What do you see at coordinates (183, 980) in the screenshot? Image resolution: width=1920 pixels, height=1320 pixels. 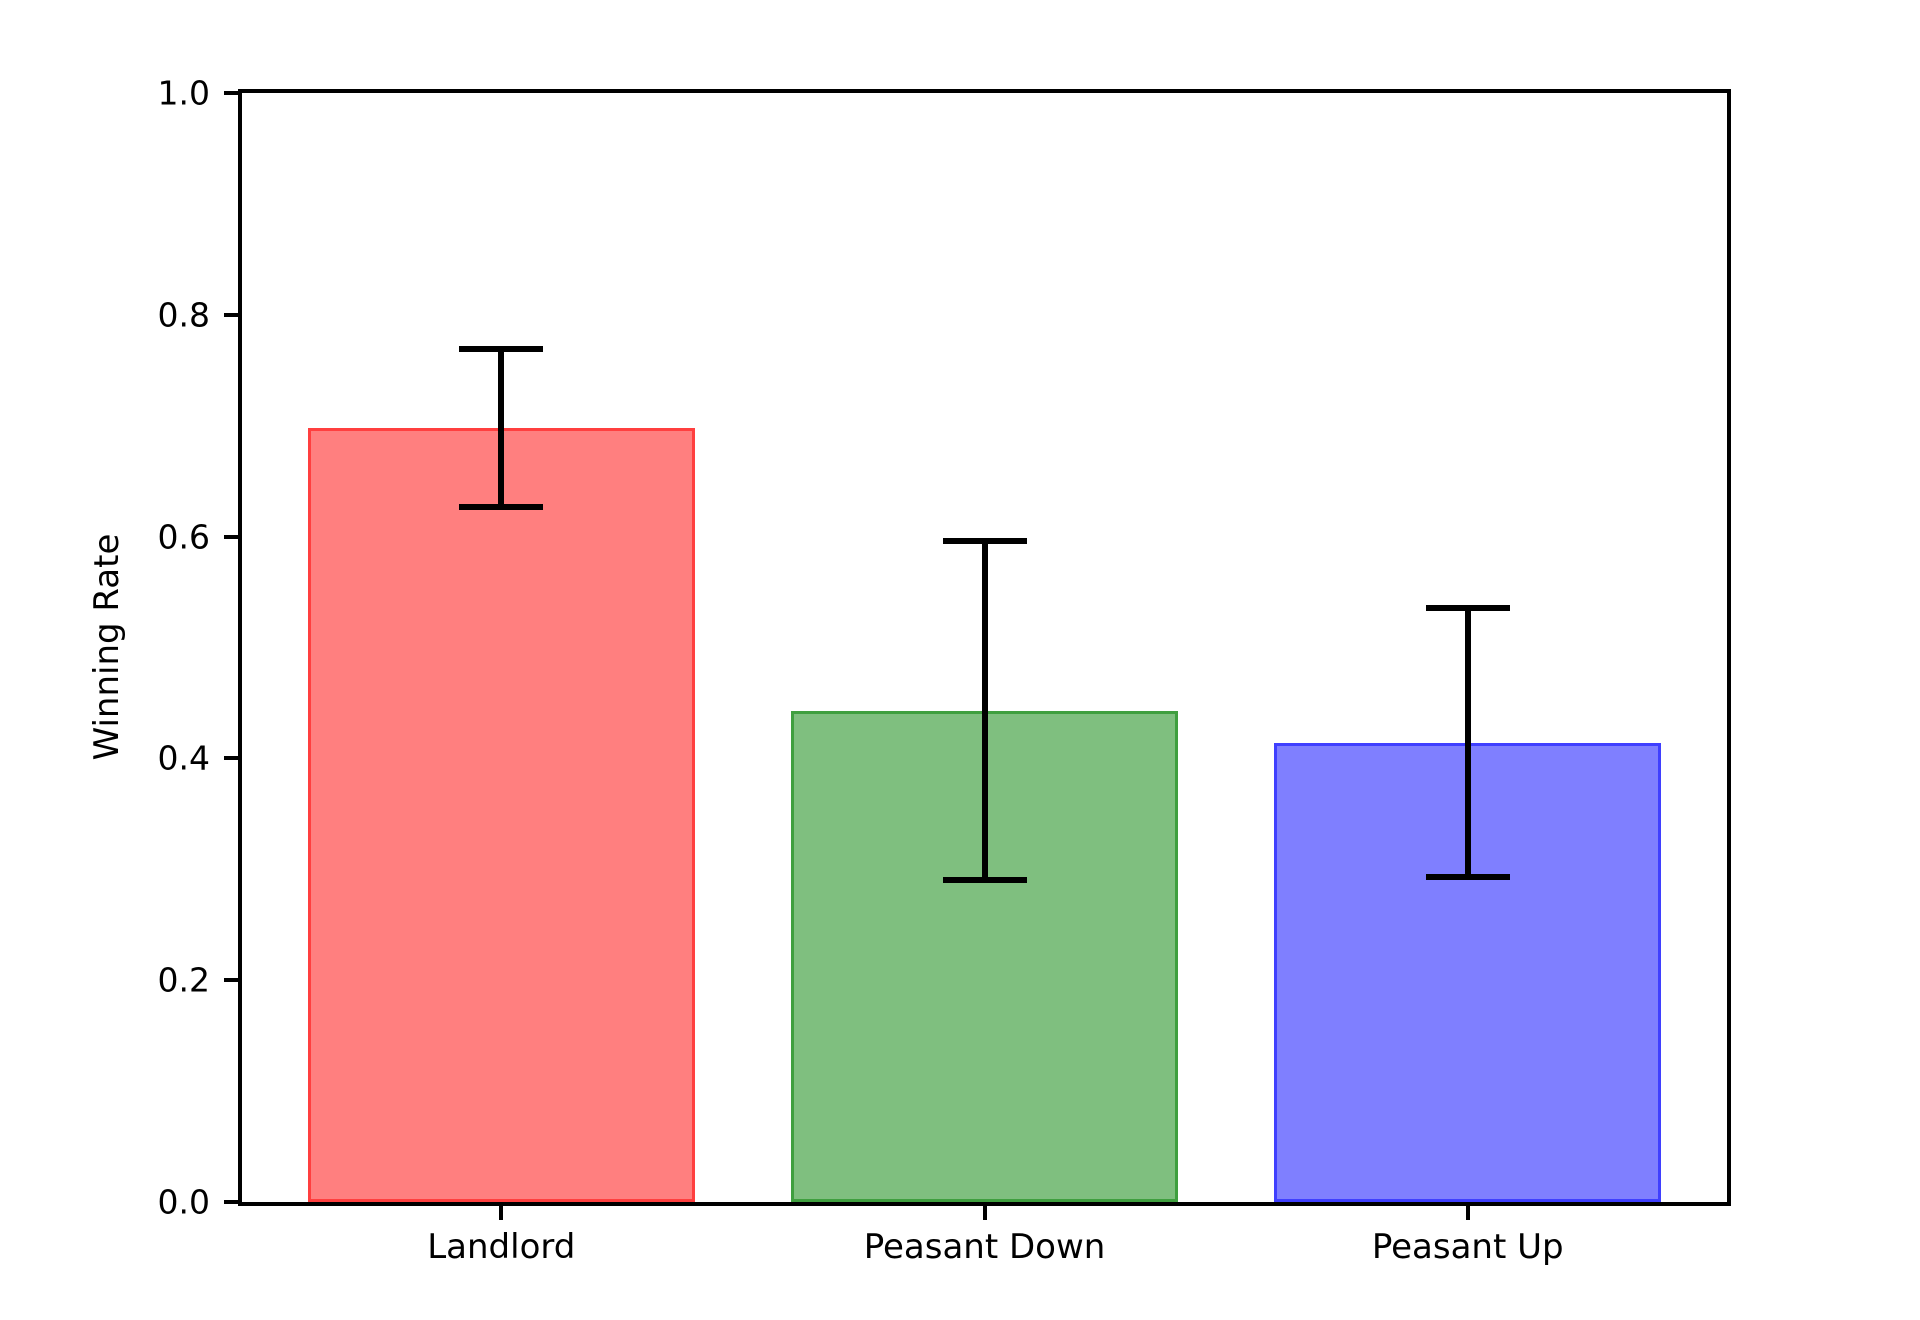 I see `y-tick-label: 0.2` at bounding box center [183, 980].